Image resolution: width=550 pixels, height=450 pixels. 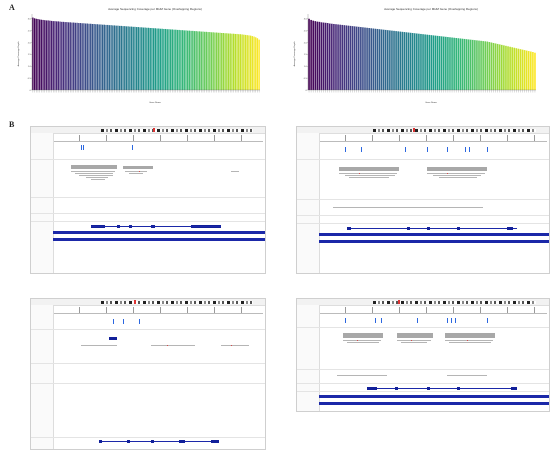 I want to click on coverage-block, so click(x=363, y=335).